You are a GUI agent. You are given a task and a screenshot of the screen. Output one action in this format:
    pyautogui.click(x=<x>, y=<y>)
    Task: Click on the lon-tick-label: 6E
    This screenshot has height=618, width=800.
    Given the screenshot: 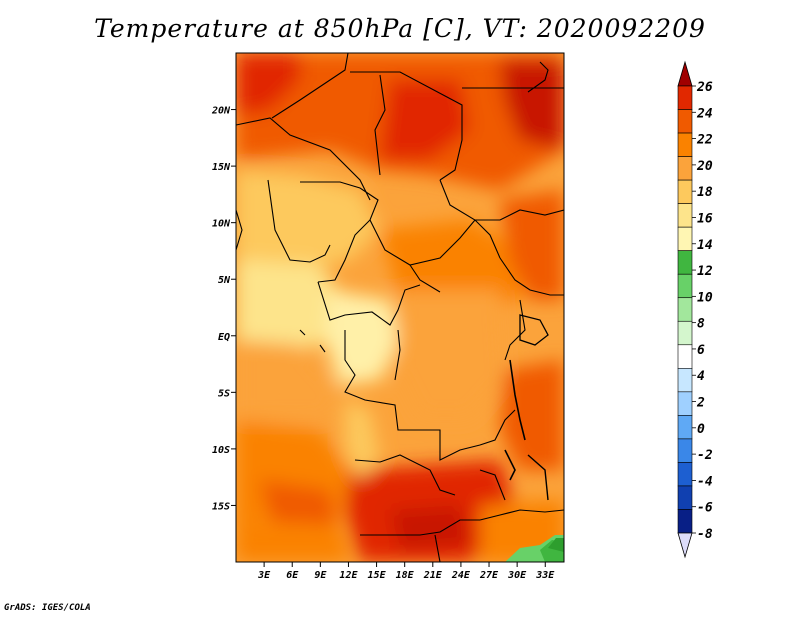 What is the action you would take?
    pyautogui.click(x=292, y=575)
    